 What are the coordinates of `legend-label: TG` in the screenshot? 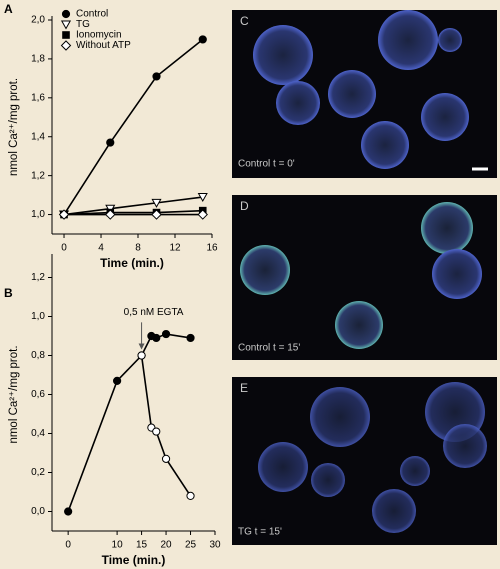 It's located at (83, 24).